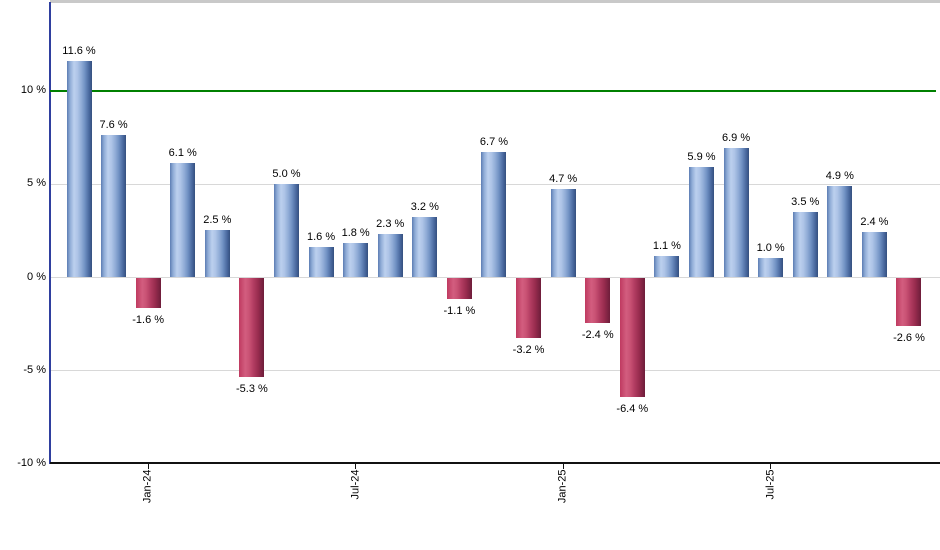  What do you see at coordinates (666, 246) in the screenshot?
I see `bar-value-label: 1.1 %` at bounding box center [666, 246].